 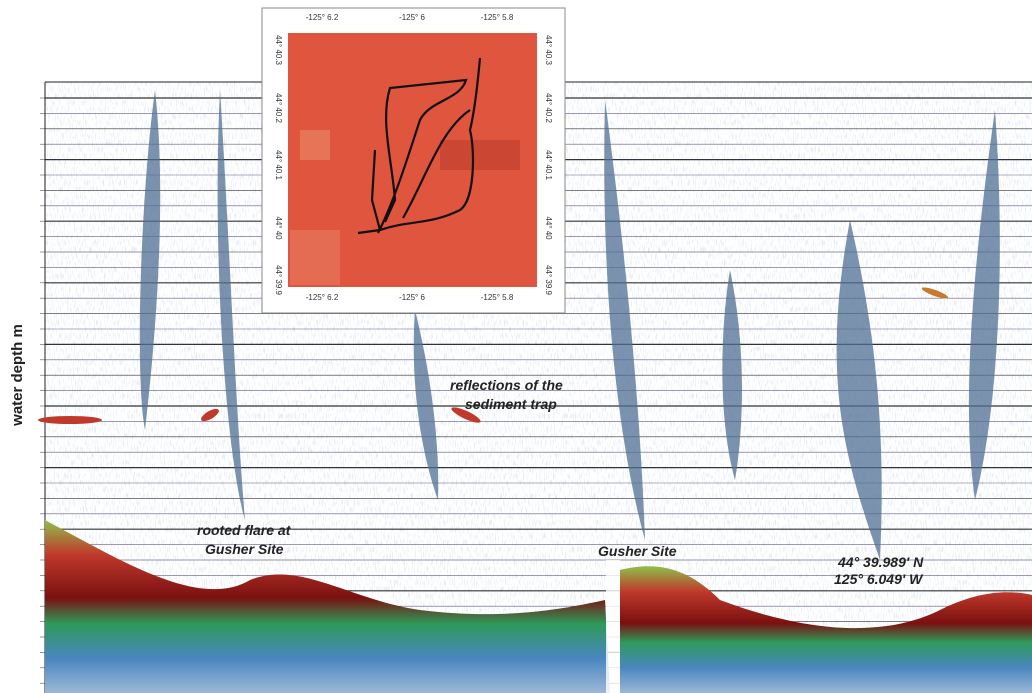 I want to click on annotation: rooted flare at, so click(x=244, y=530).